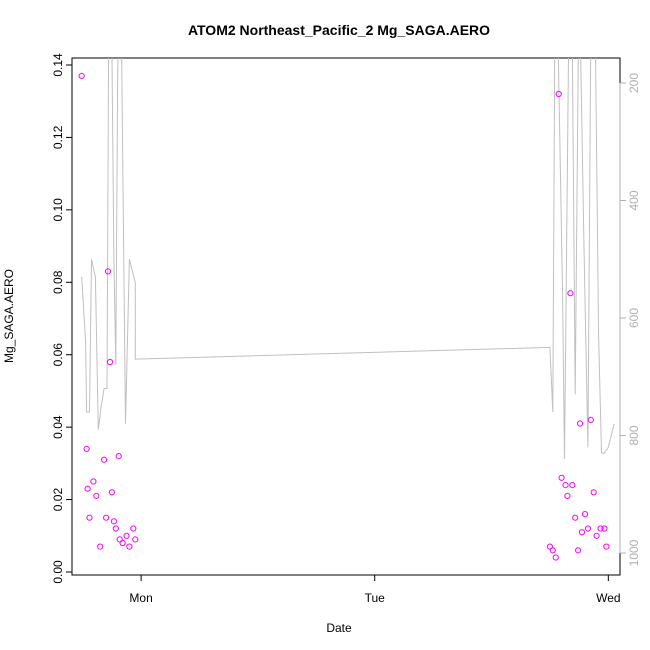 Image resolution: width=650 pixels, height=650 pixels. What do you see at coordinates (375, 589) in the screenshot?
I see `x-axis: Mon Tue Wed` at bounding box center [375, 589].